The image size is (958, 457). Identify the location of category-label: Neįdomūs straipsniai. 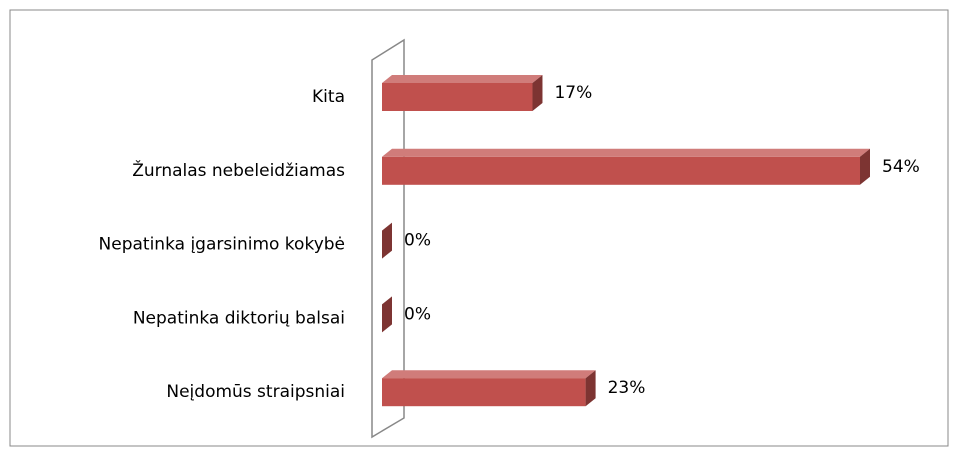
(255, 392).